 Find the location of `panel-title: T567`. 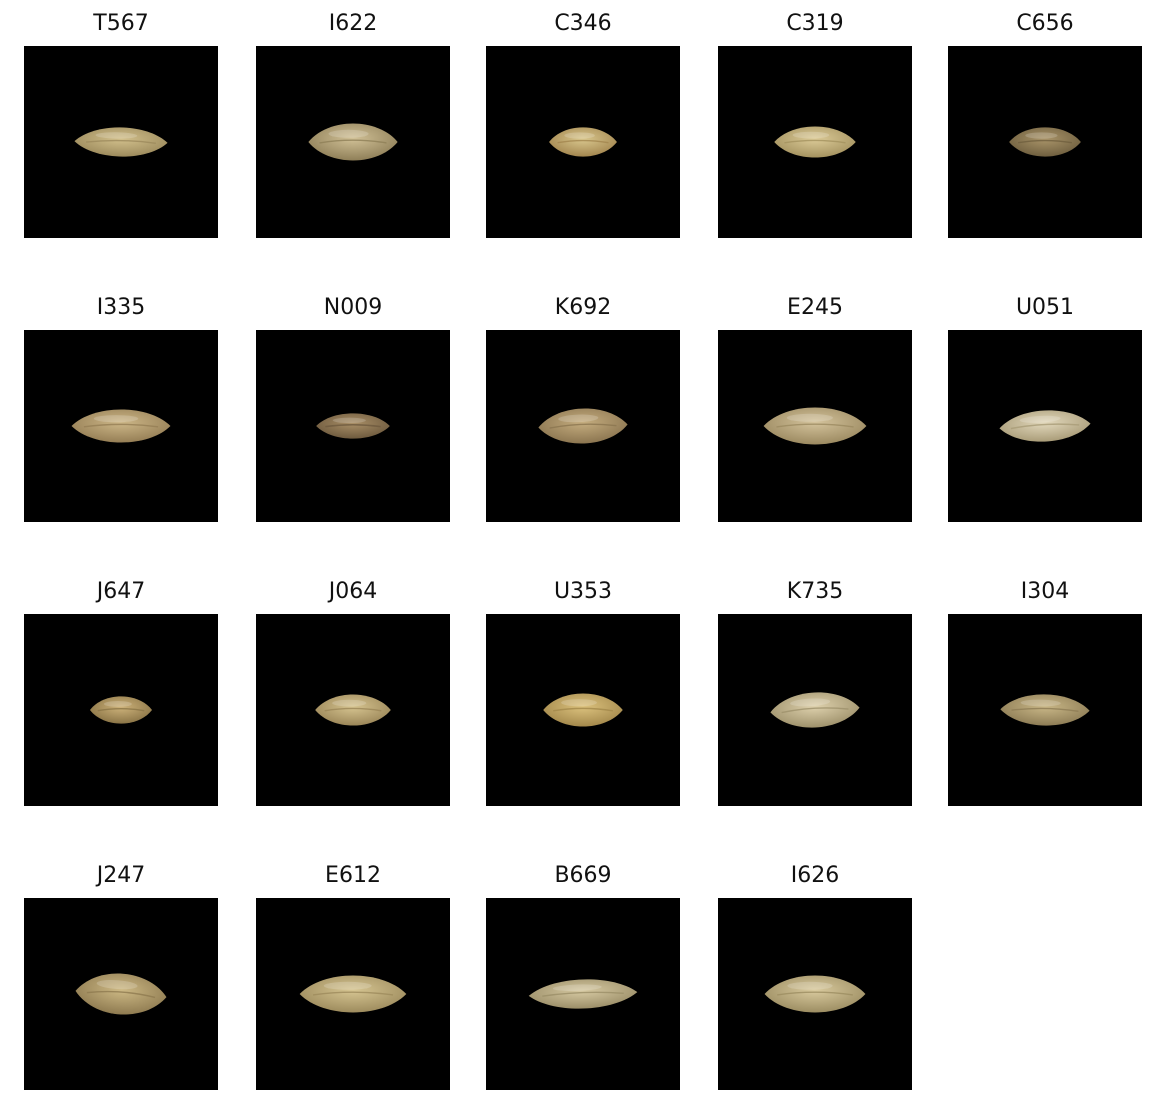

panel-title: T567 is located at coordinates (121, 23).